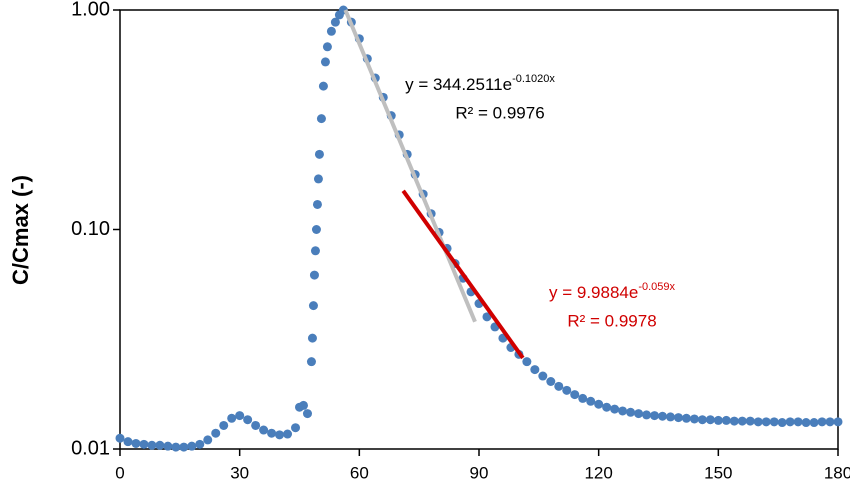  I want to click on x-tick-label: 0, so click(119, 472).